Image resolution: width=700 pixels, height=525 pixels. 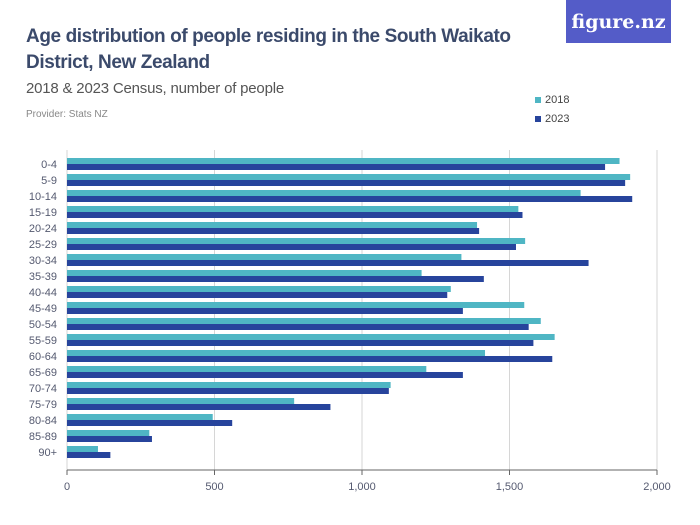 I want to click on legend-item-2023: 2023, so click(x=552, y=118).